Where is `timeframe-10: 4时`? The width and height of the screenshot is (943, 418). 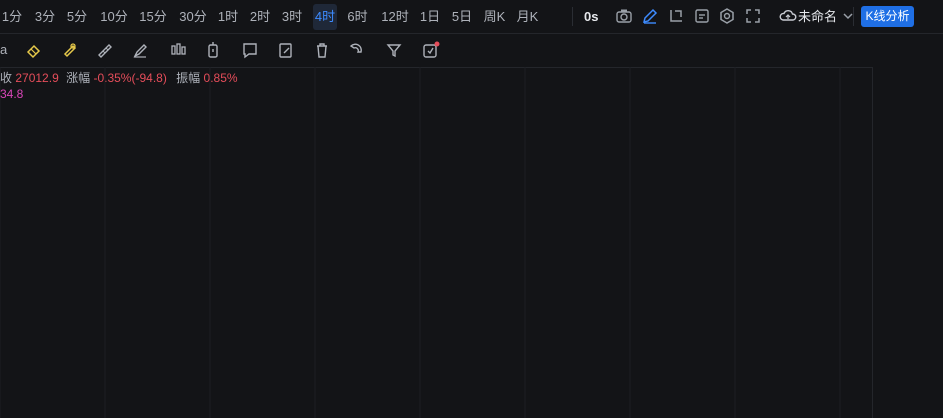 timeframe-10: 4时 is located at coordinates (325, 17).